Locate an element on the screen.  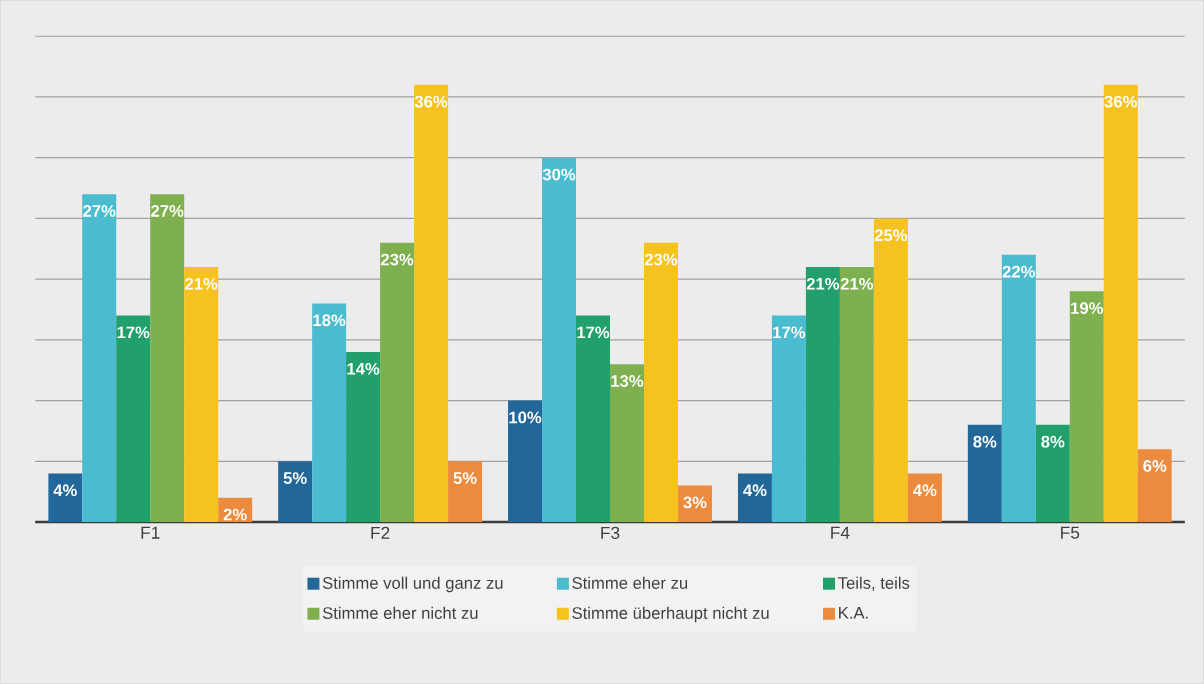
legend-label: Stimme eher zu is located at coordinates (630, 582).